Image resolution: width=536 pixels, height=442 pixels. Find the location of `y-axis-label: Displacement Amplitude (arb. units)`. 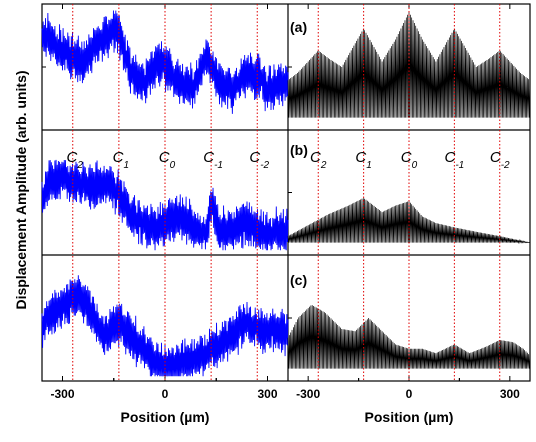

y-axis-label: Displacement Amplitude (arb. units) is located at coordinates (21, 189).